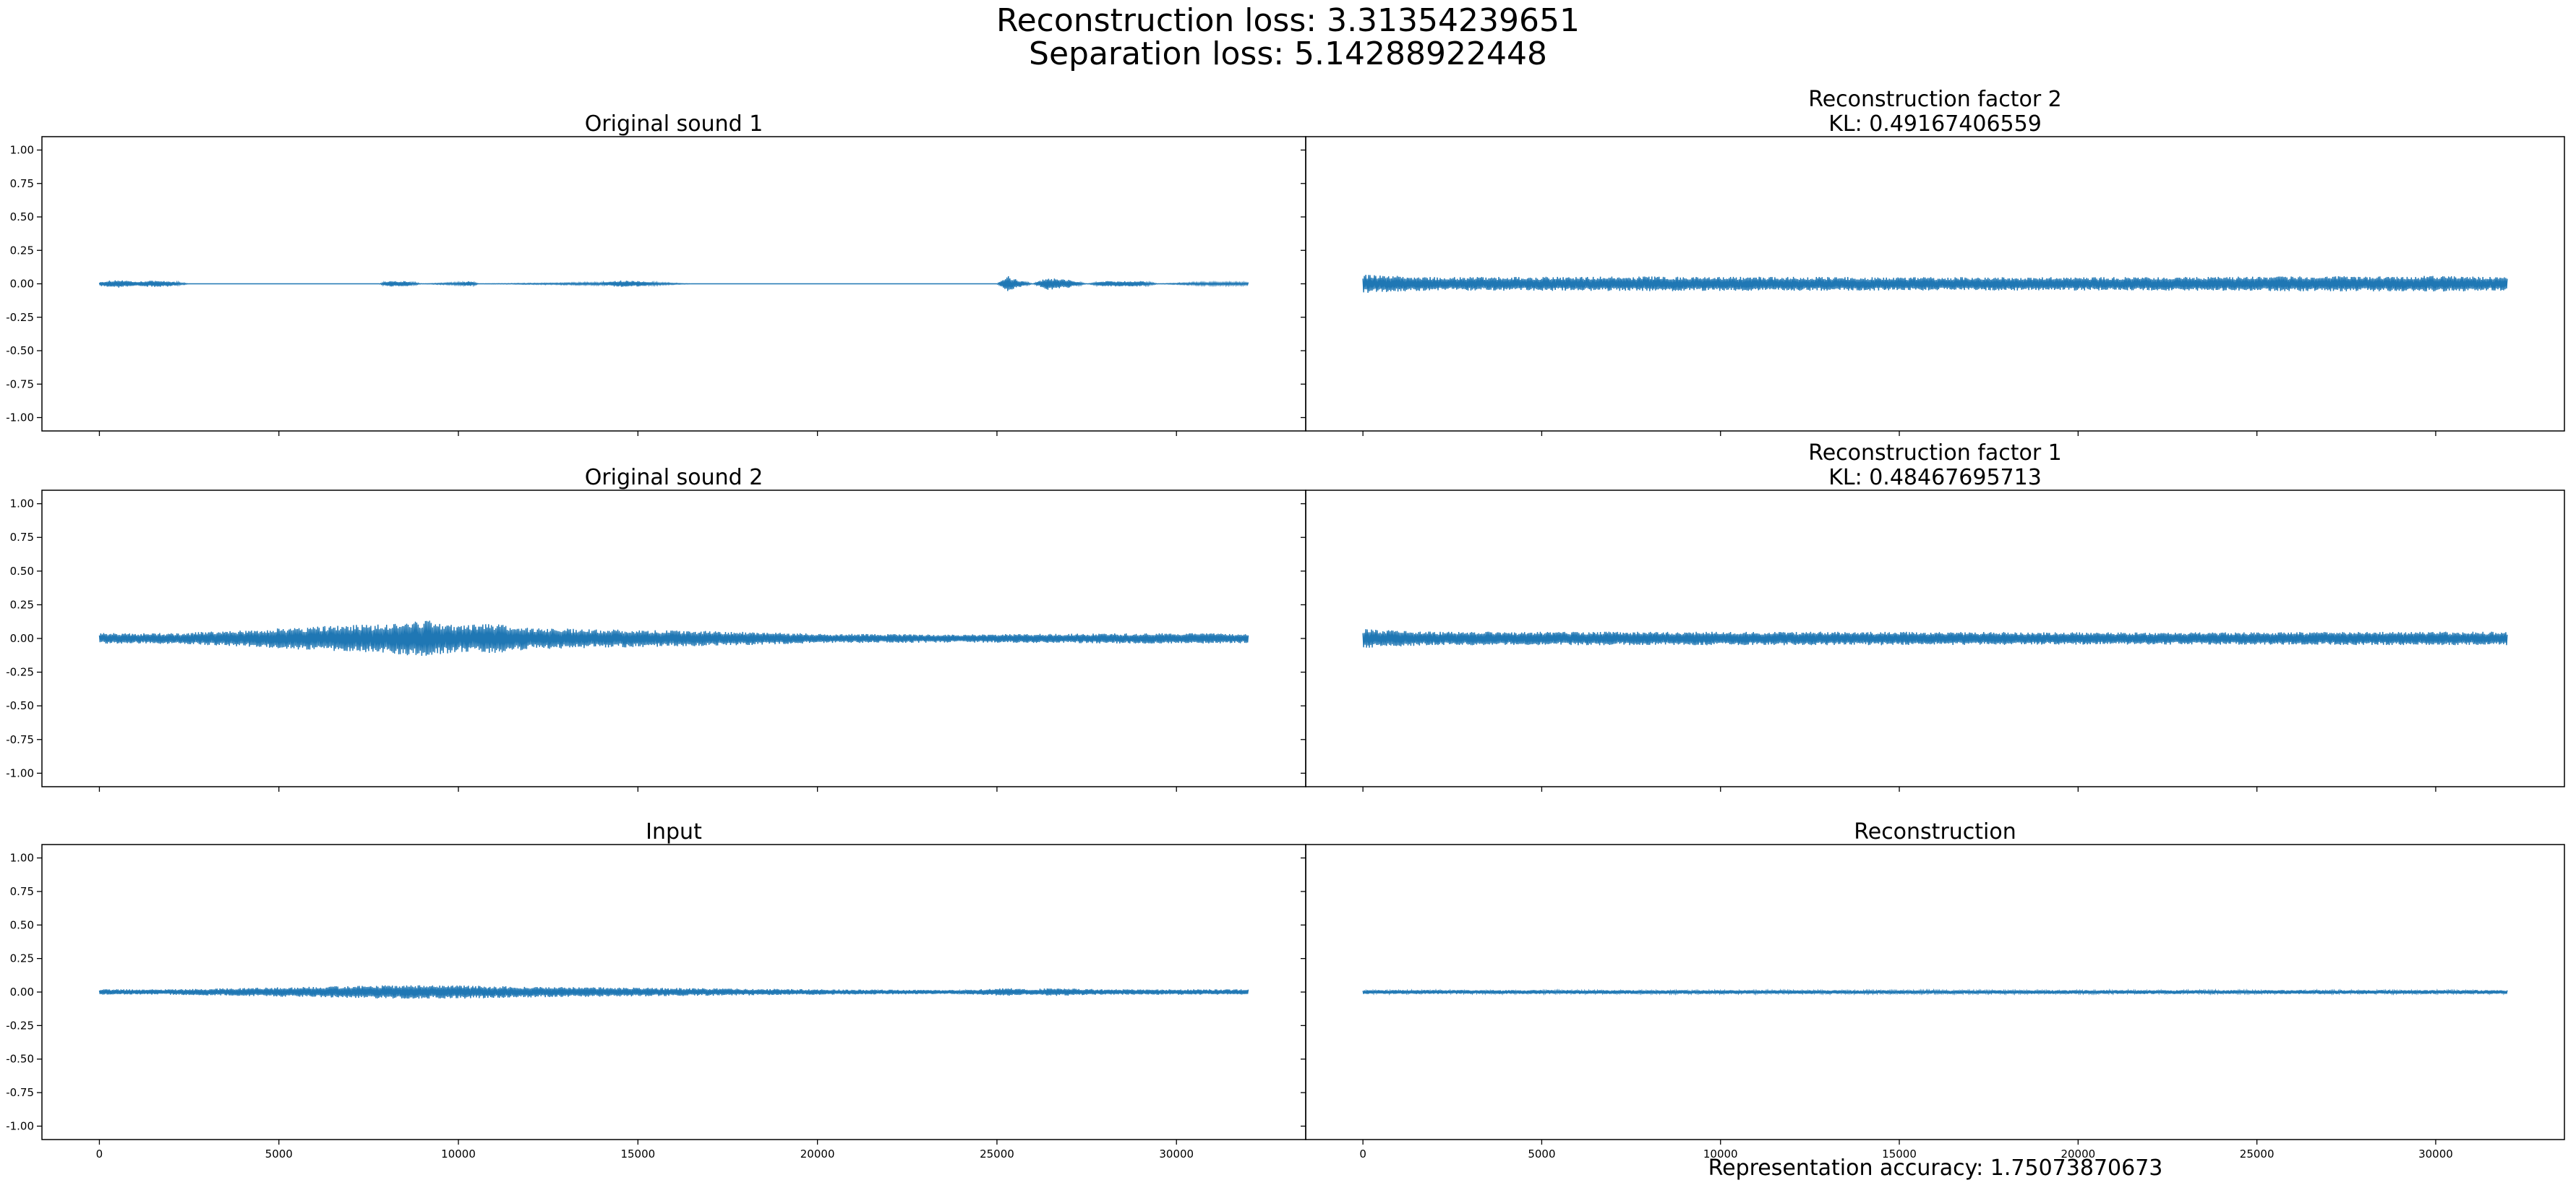  What do you see at coordinates (1935, 99) in the screenshot?
I see `subplot-title: Reconstruction factor 2` at bounding box center [1935, 99].